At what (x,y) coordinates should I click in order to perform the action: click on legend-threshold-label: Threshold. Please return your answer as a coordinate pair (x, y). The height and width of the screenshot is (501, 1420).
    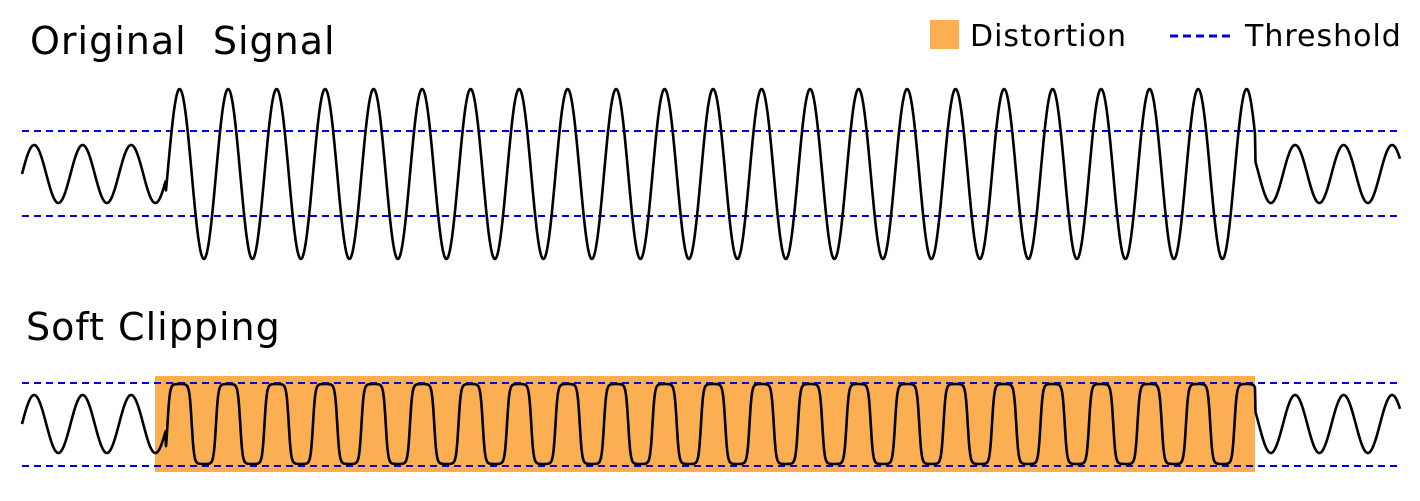
    Looking at the image, I should click on (1323, 36).